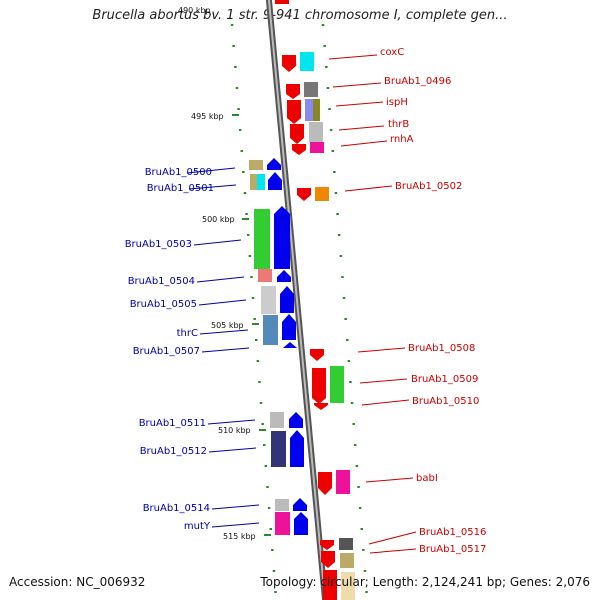  Describe the element at coordinates (397, 102) in the screenshot. I see `label-ispH: ispH` at that location.